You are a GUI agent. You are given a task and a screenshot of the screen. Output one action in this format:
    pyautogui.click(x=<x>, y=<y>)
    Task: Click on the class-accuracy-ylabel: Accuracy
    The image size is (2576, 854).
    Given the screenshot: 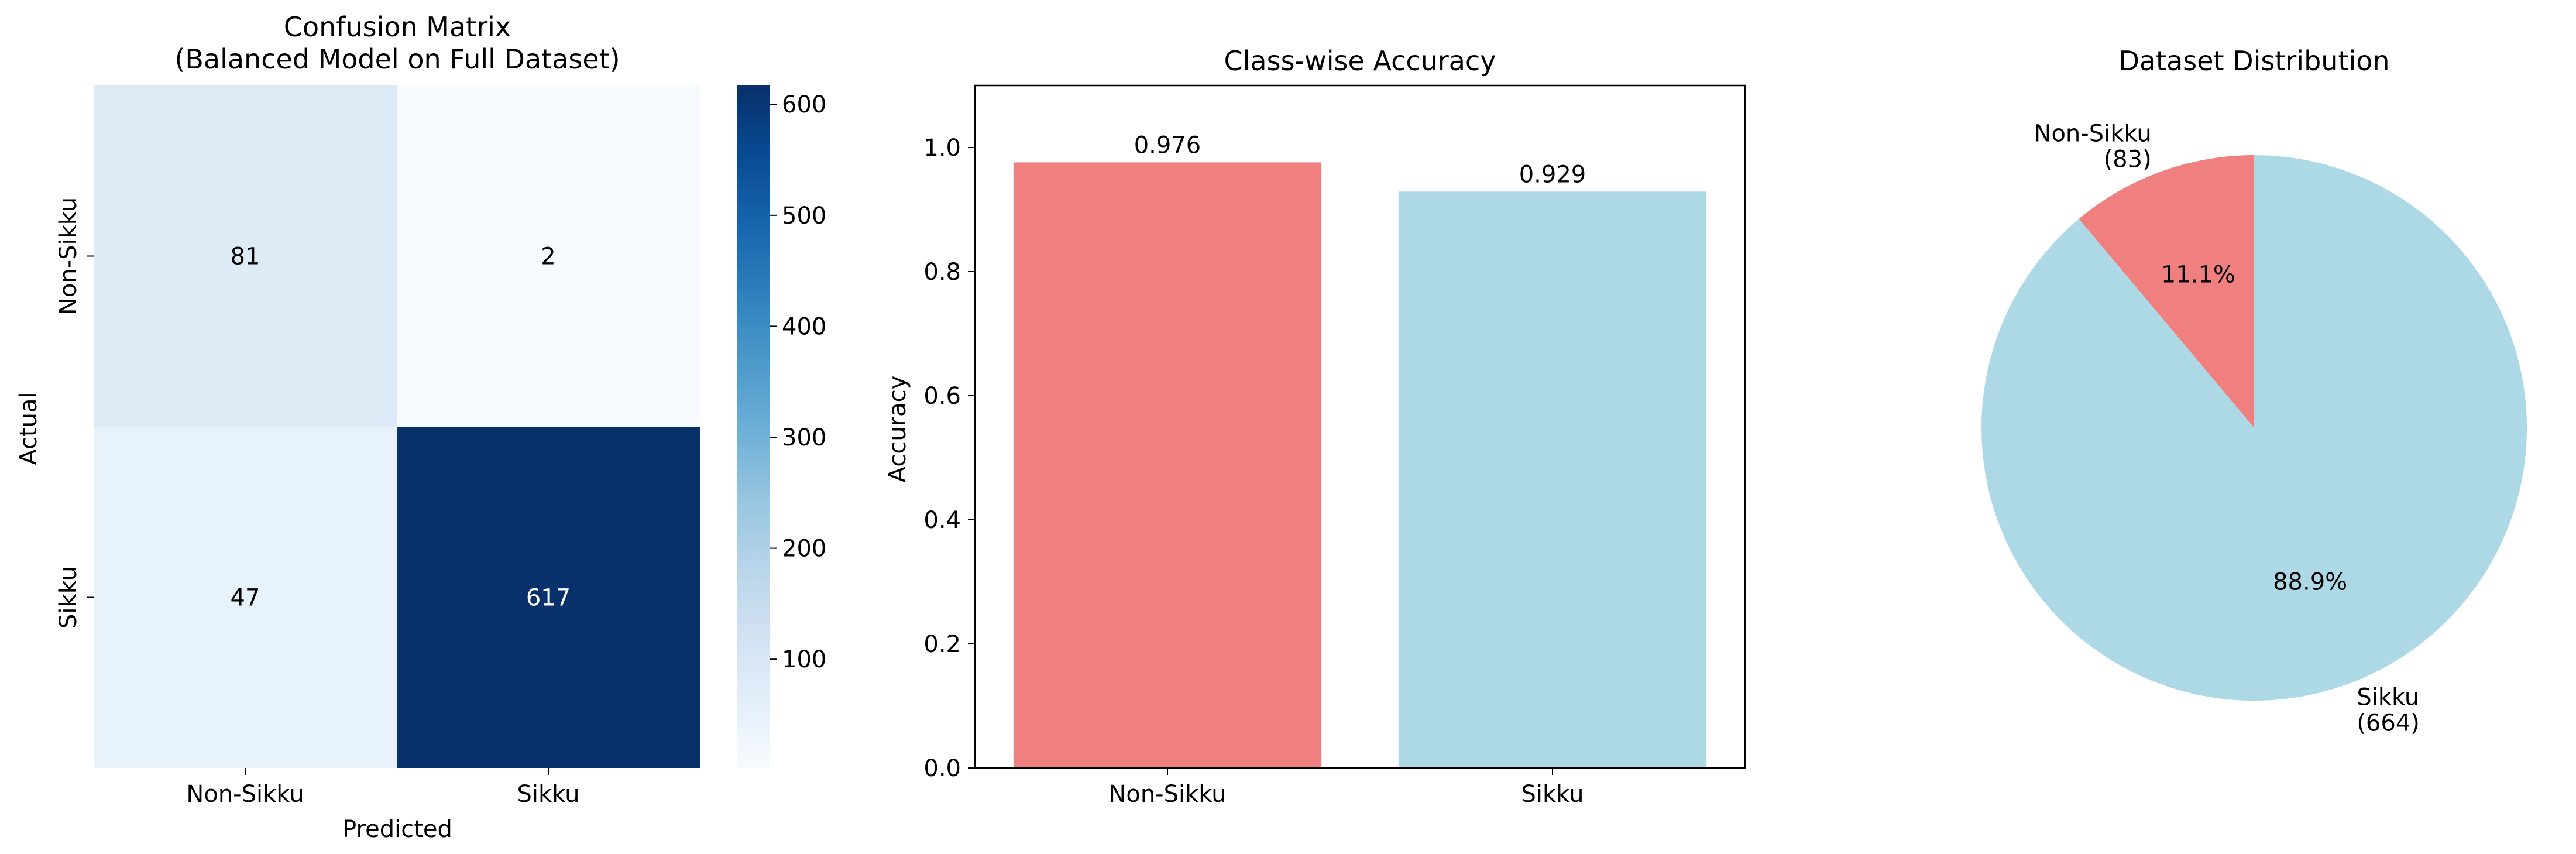 What is the action you would take?
    pyautogui.click(x=897, y=430)
    